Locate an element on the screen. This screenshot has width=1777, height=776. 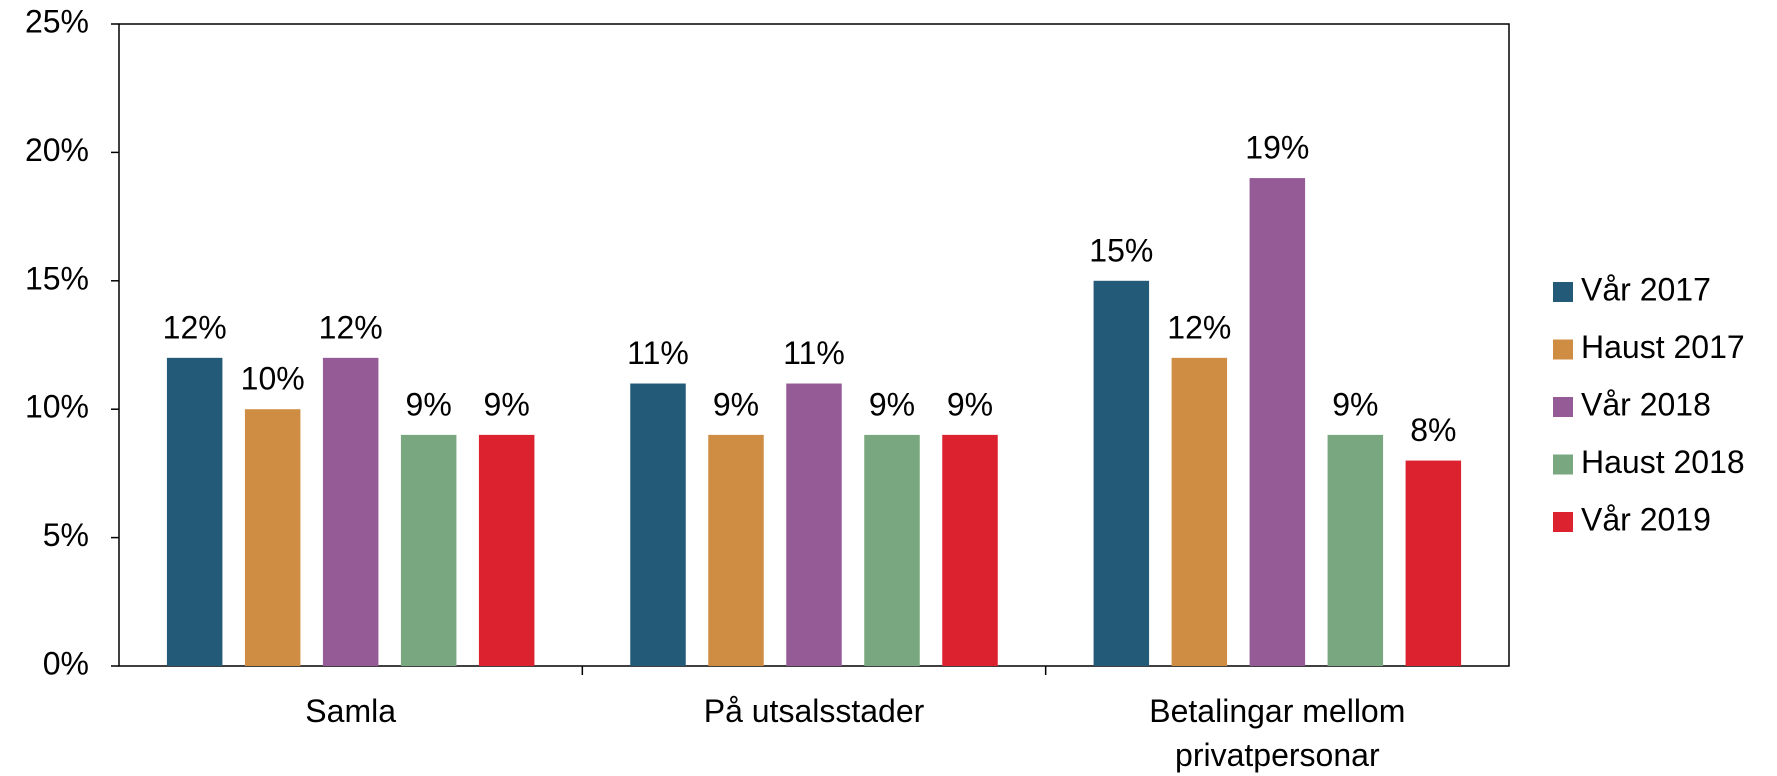
y-tick-label: 15% is located at coordinates (57, 278).